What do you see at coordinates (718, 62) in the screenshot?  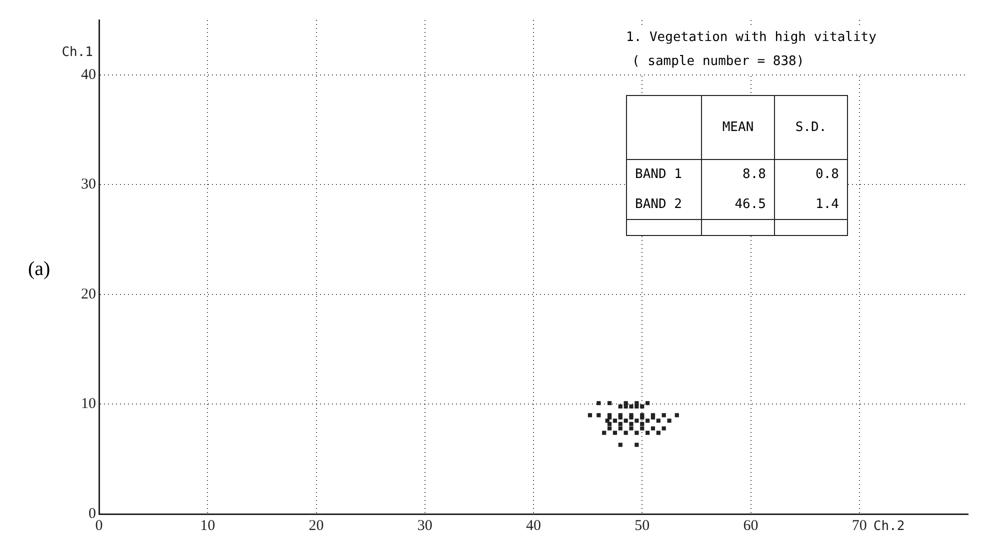 I see `text: ( sample number = 838)` at bounding box center [718, 62].